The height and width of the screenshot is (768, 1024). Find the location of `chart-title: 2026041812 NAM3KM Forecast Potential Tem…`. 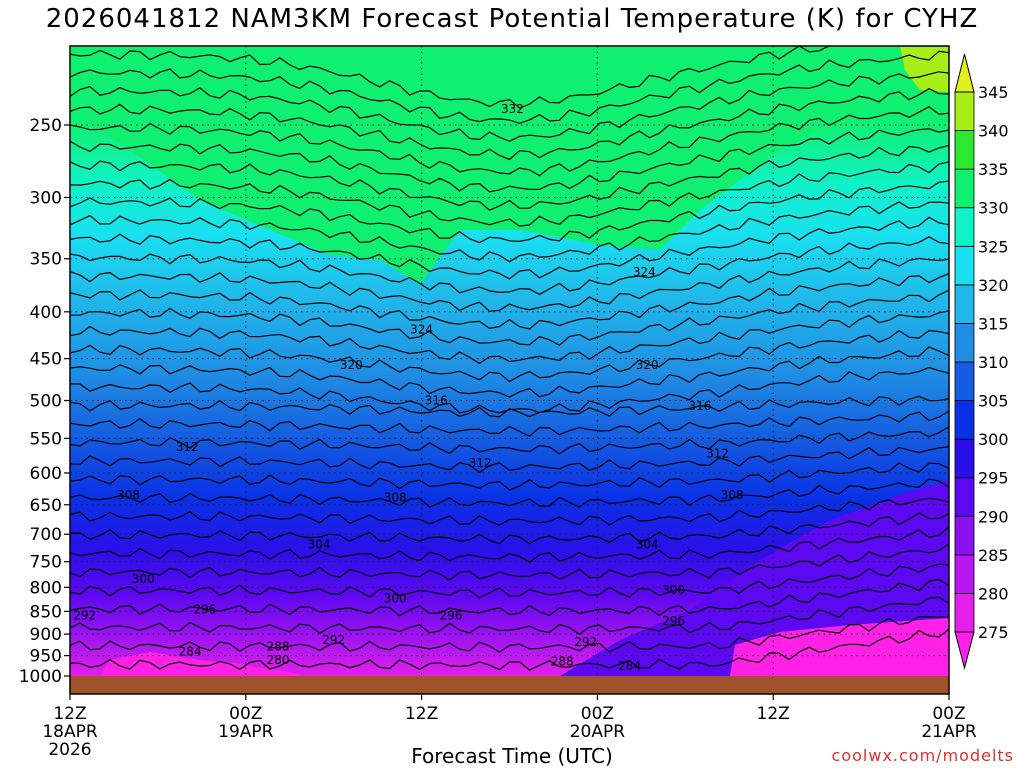

chart-title: 2026041812 NAM3KM Forecast Potential Tem… is located at coordinates (512, 19).